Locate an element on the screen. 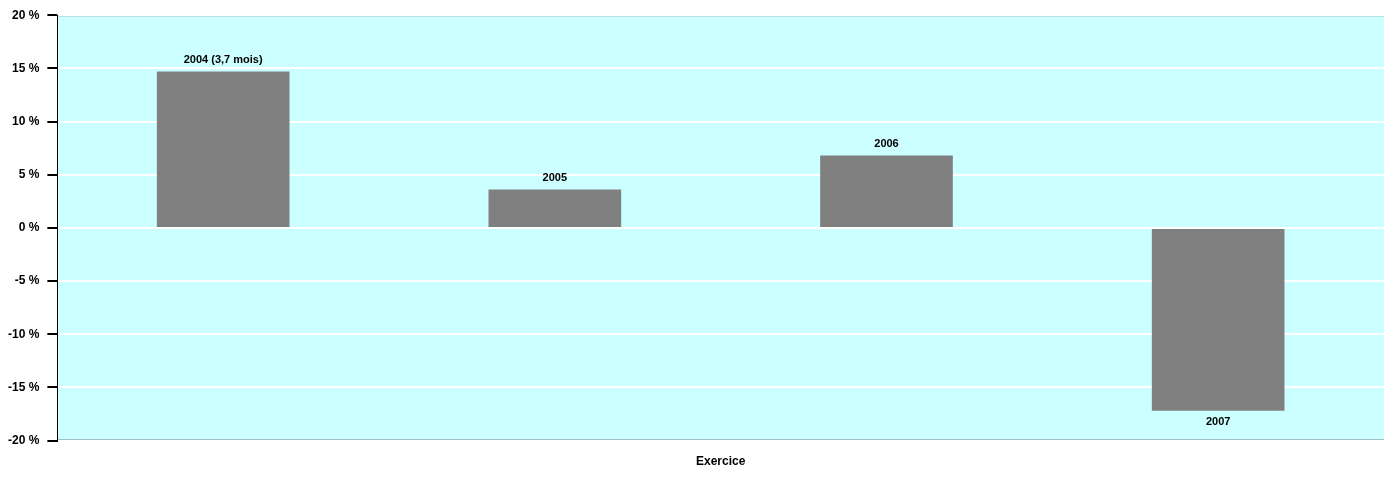 The height and width of the screenshot is (481, 1386). x-tick-label: 2005 is located at coordinates (555, 177).